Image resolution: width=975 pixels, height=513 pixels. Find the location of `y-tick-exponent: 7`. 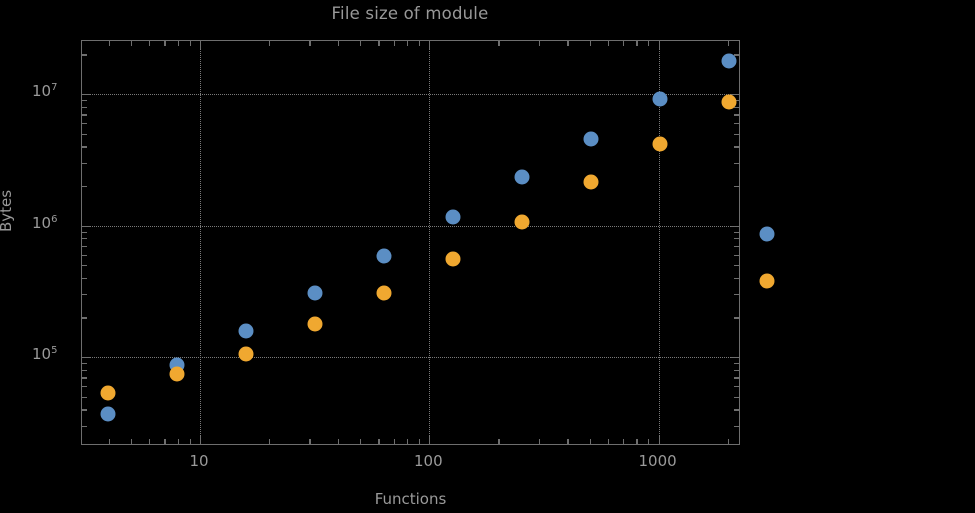

y-tick-exponent: 7 is located at coordinates (54, 87).